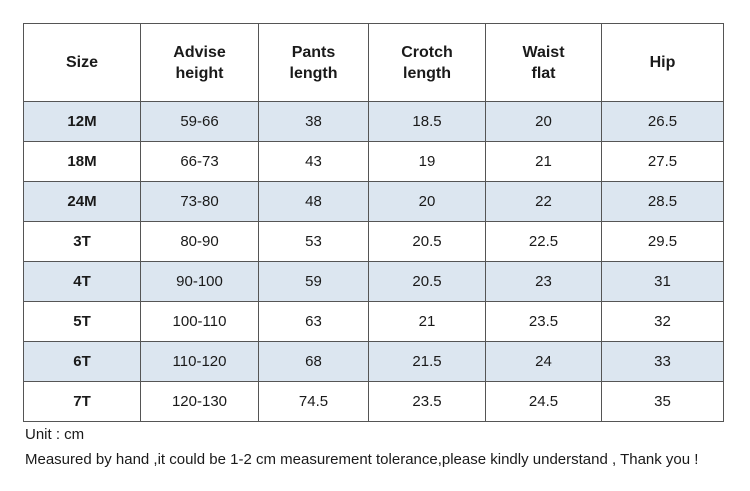 This screenshot has width=750, height=491. Describe the element at coordinates (82, 121) in the screenshot. I see `size-cell: 12M` at that location.